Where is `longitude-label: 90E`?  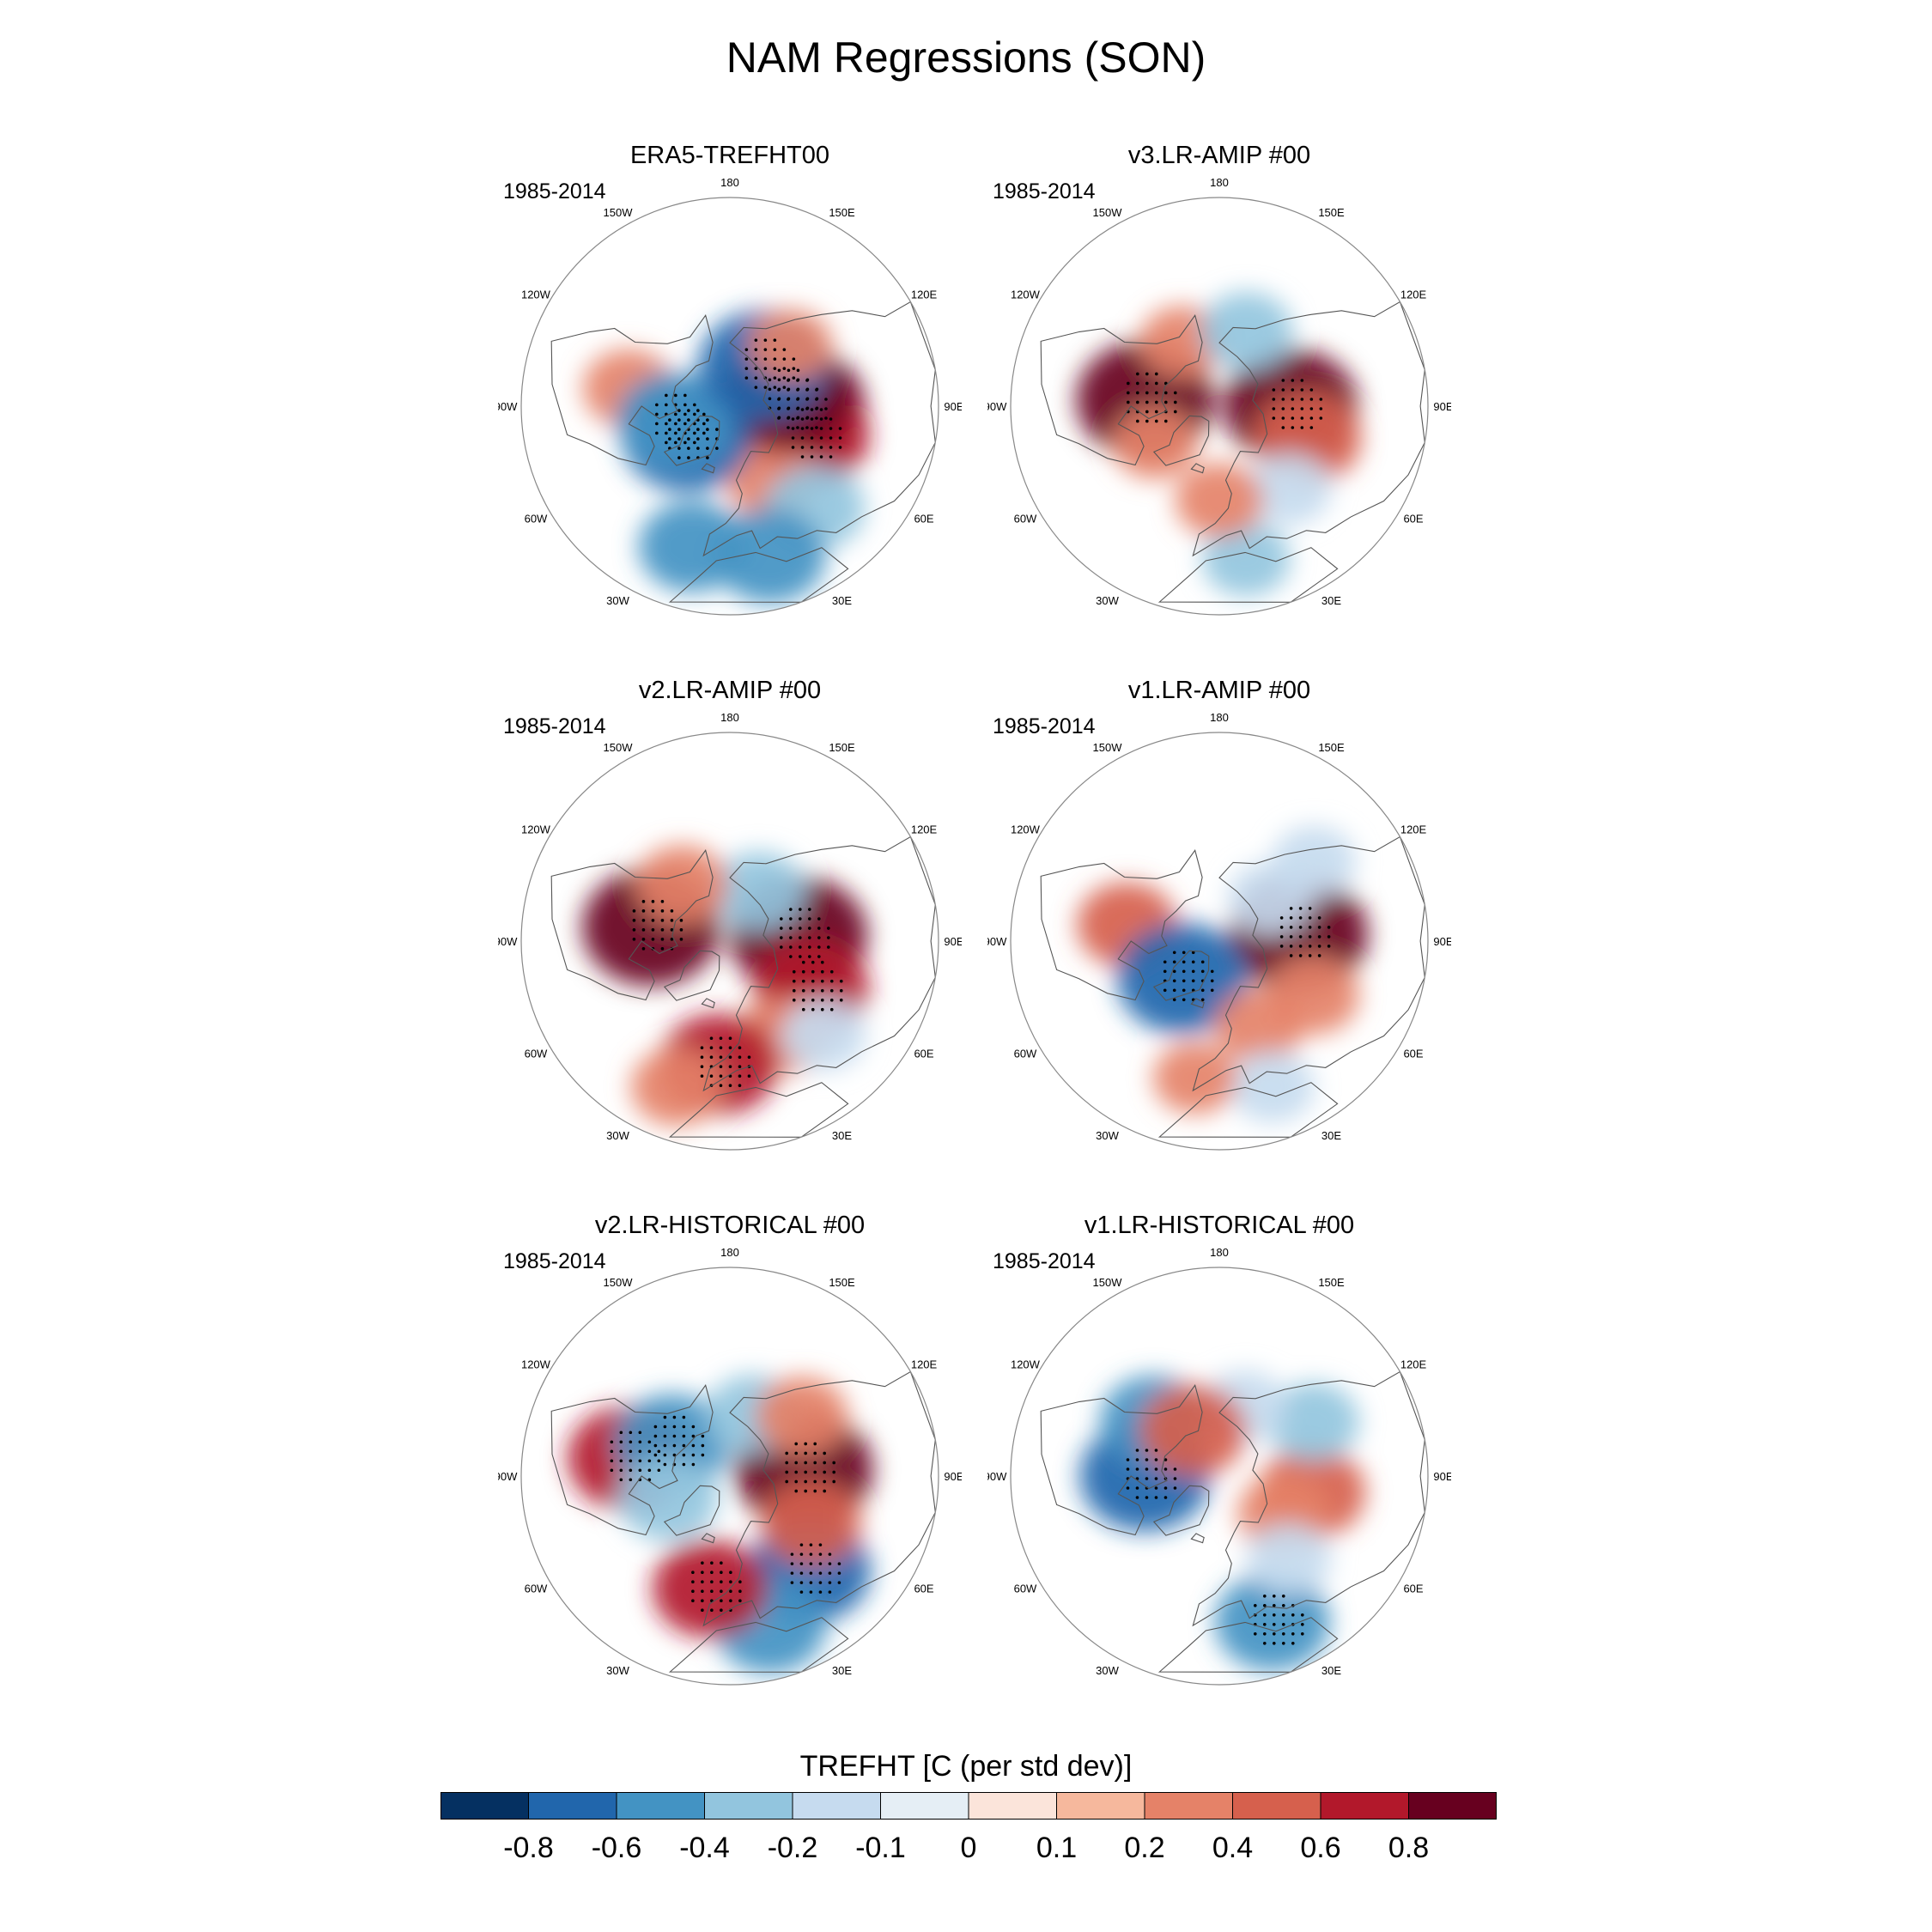
longitude-label: 90E is located at coordinates (953, 941).